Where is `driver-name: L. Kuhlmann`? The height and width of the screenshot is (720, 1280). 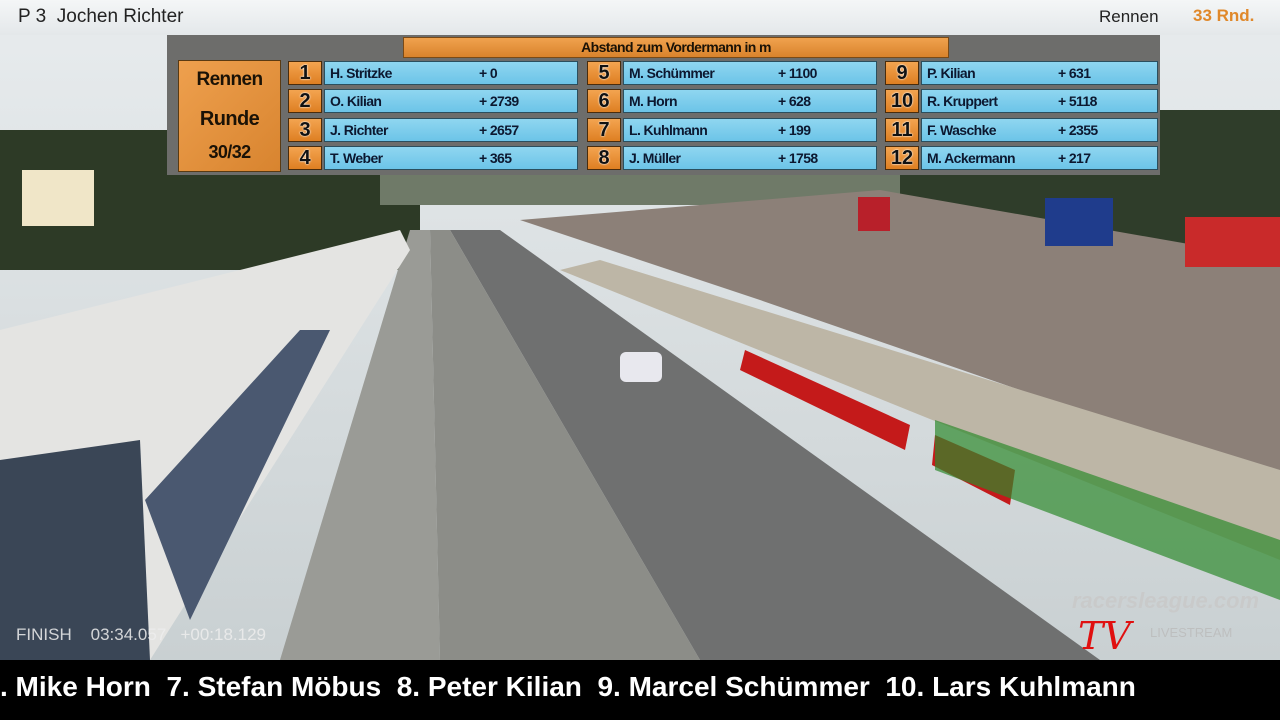 driver-name: L. Kuhlmann is located at coordinates (668, 130).